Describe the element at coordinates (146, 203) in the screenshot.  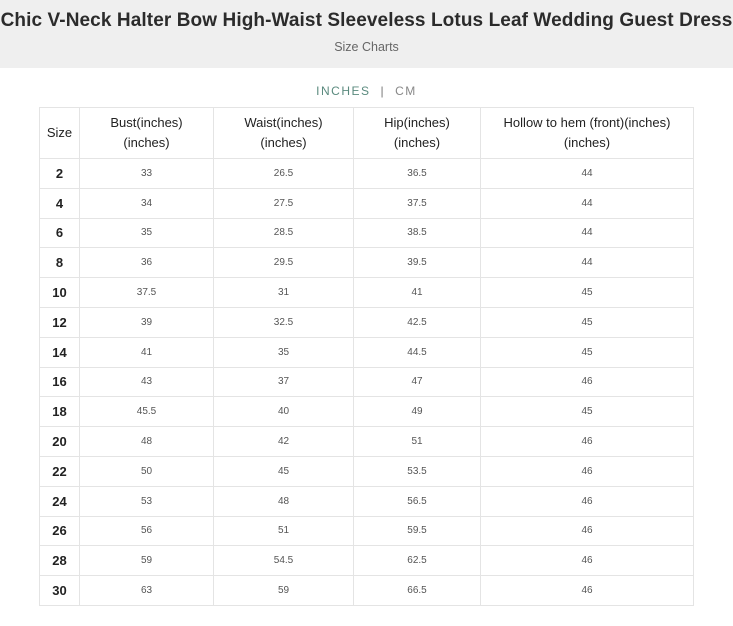
I see `measurement-cell: 34` at that location.